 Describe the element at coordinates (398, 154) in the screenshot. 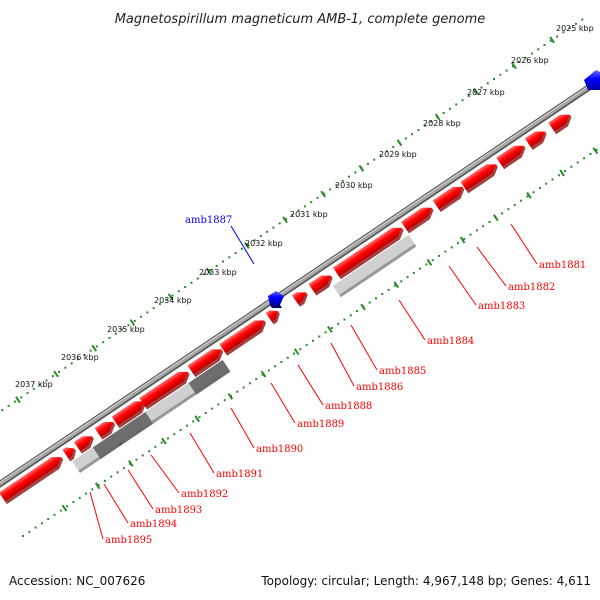

I see `kbp-label: 2029 kbp` at that location.